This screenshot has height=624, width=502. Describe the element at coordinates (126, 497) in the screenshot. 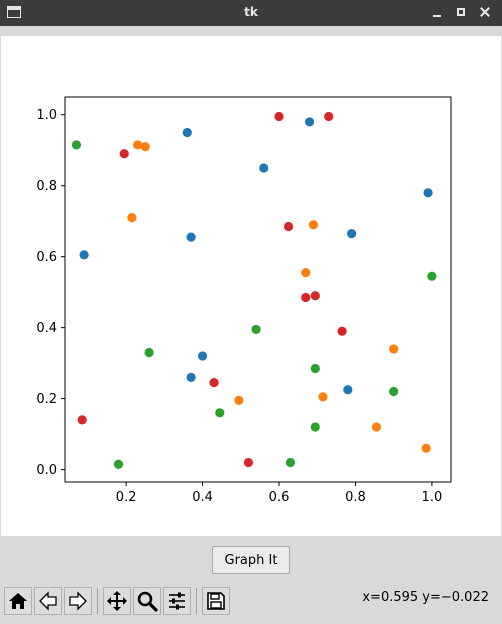

I see `x-tick-label: 0.2` at that location.